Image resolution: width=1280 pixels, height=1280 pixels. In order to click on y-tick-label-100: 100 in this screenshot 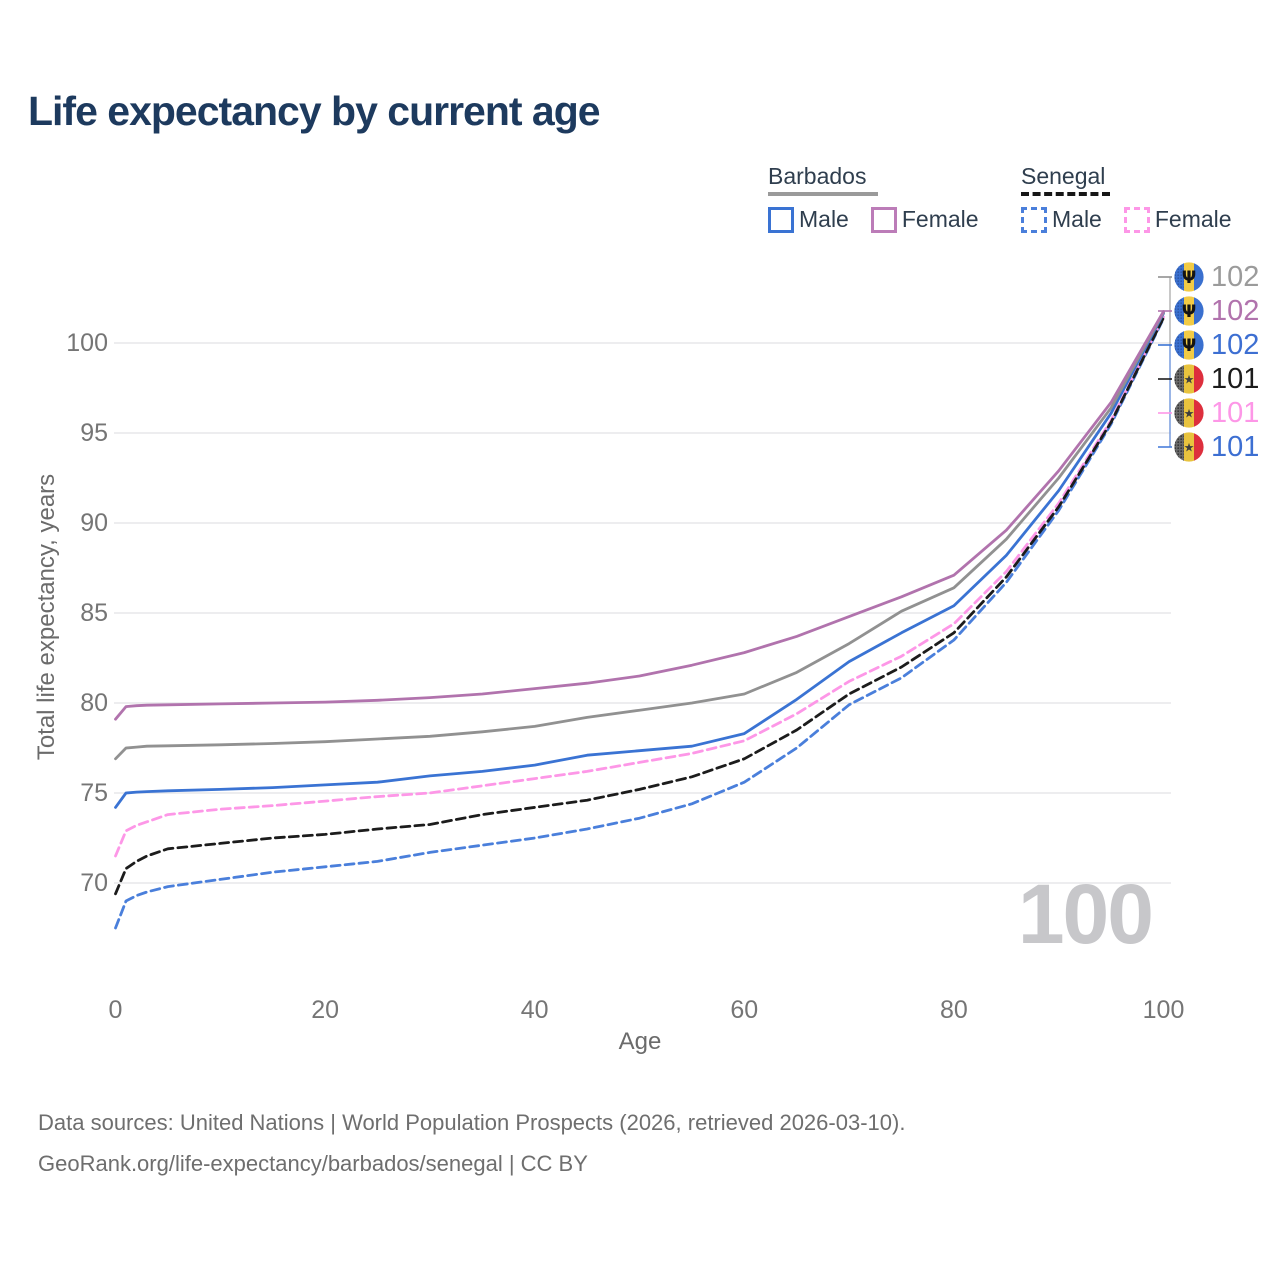, I will do `click(87, 343)`.